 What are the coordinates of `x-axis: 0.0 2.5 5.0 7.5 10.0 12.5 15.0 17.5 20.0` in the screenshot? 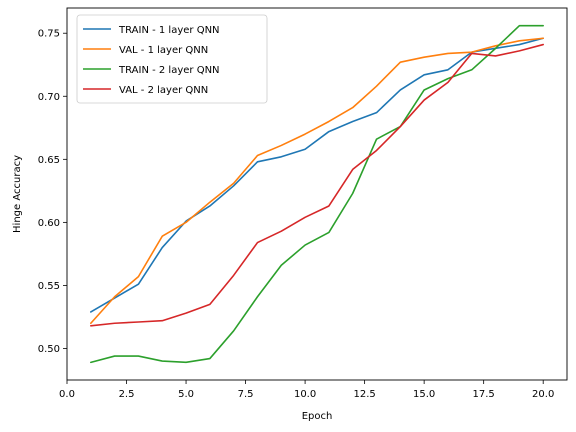 It's located at (306, 390).